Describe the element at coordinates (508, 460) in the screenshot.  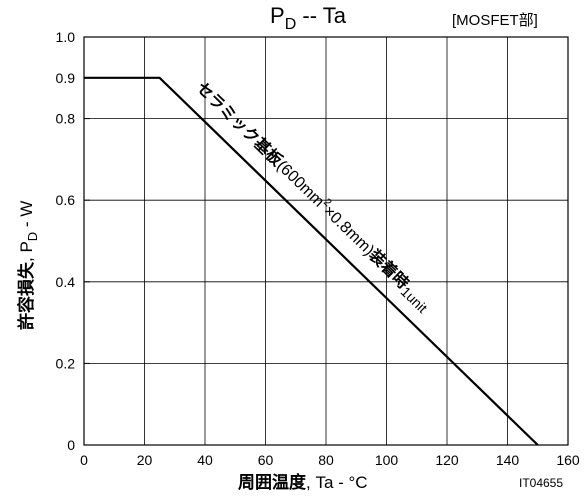
I see `x-tick-label-7: 140` at that location.